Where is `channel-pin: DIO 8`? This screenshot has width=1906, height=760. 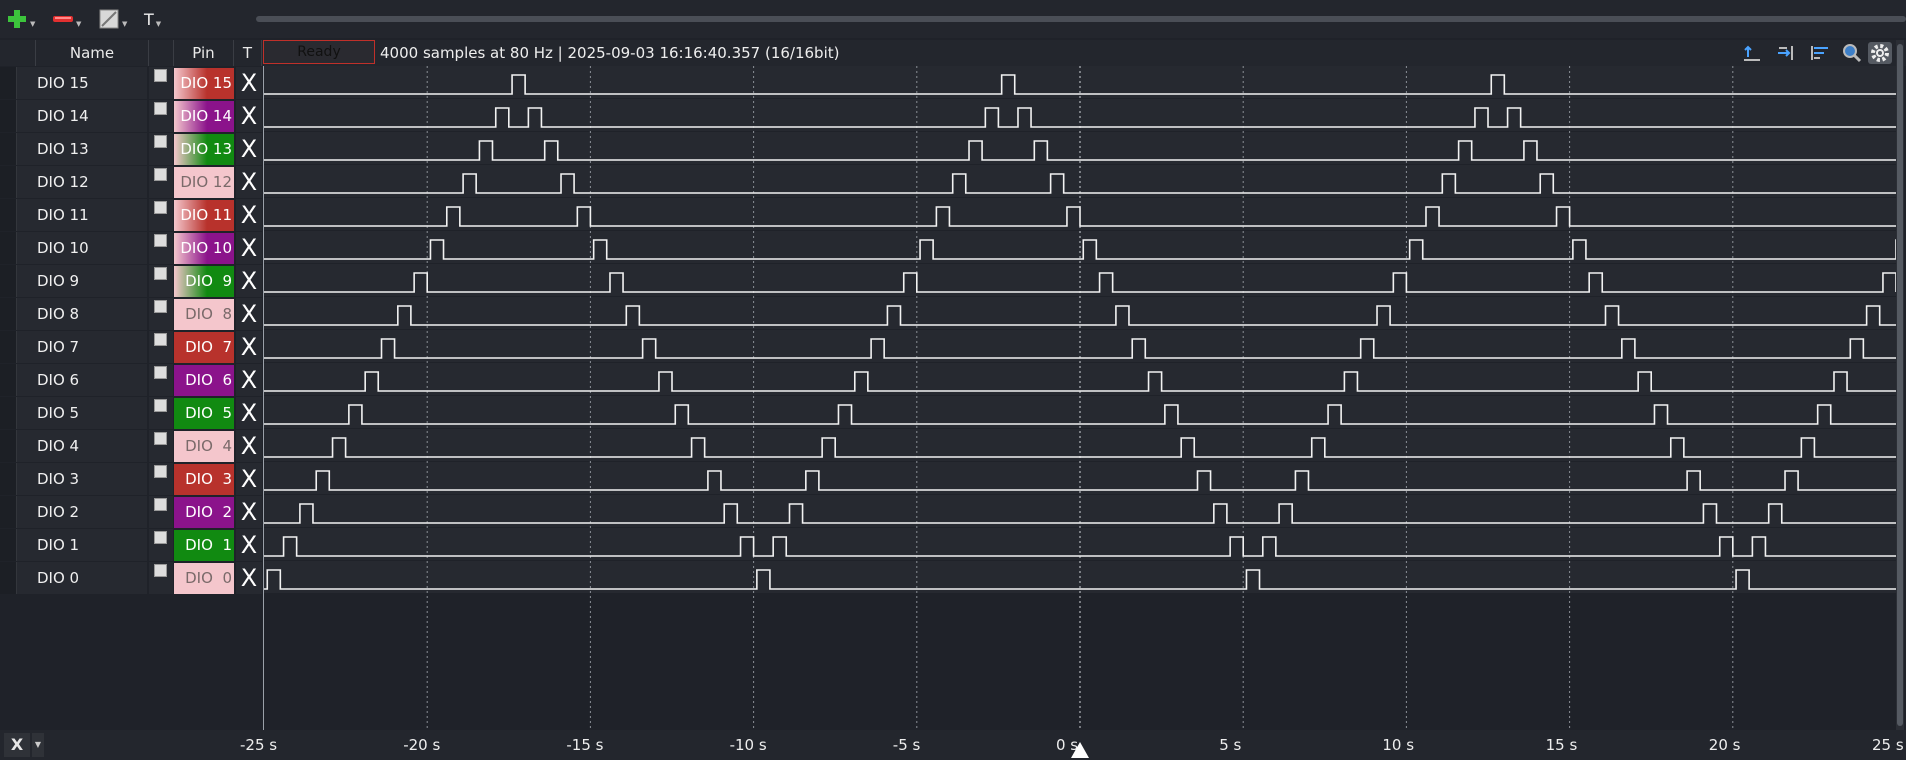 channel-pin: DIO 8 is located at coordinates (204, 314).